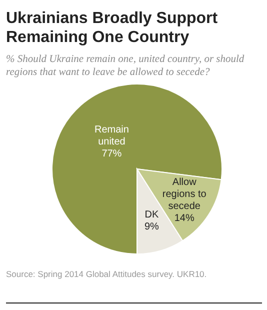  I want to click on data-label: 14%, so click(184, 218).